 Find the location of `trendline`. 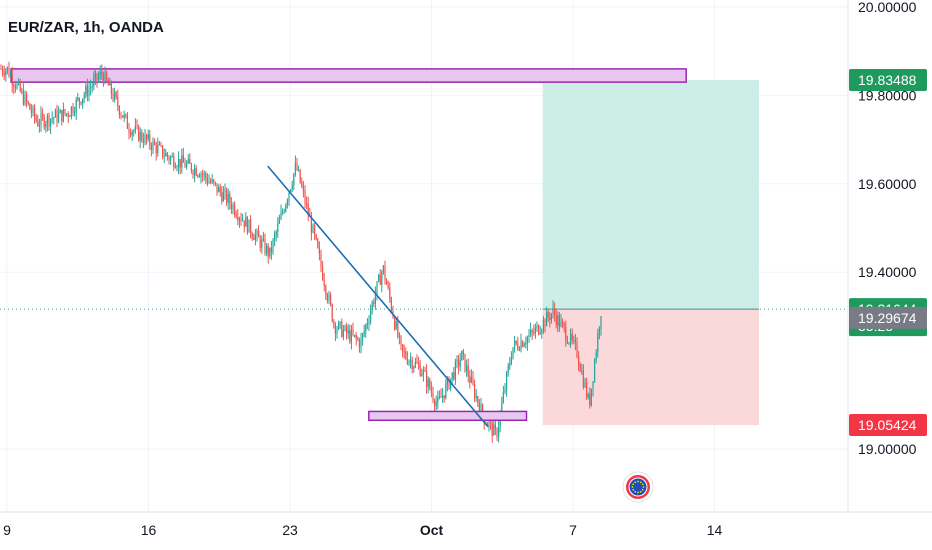

trendline is located at coordinates (378, 296).